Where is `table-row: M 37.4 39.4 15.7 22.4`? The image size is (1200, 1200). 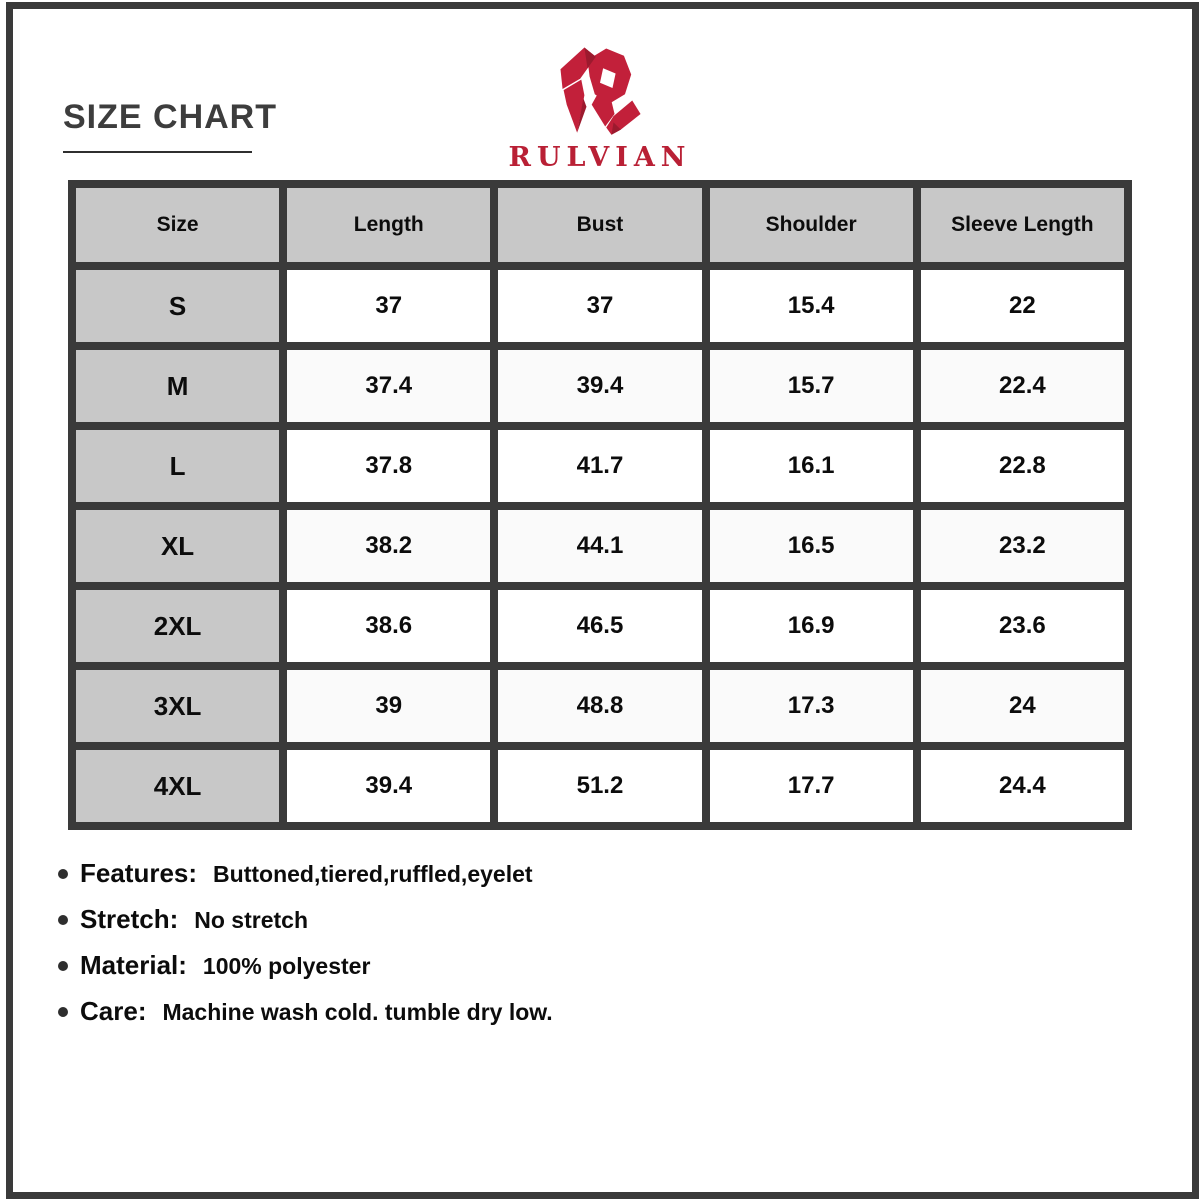
table-row: M 37.4 39.4 15.7 22.4 is located at coordinates (600, 386).